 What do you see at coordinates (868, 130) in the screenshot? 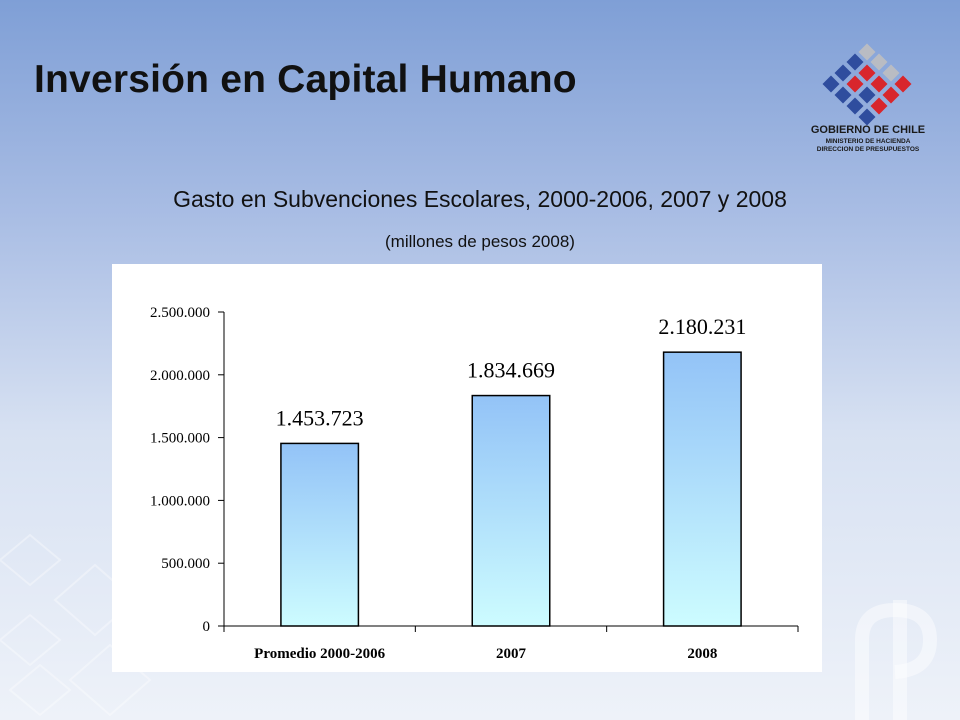
I see `logo-name: GOBIERNO DE CHILE` at bounding box center [868, 130].